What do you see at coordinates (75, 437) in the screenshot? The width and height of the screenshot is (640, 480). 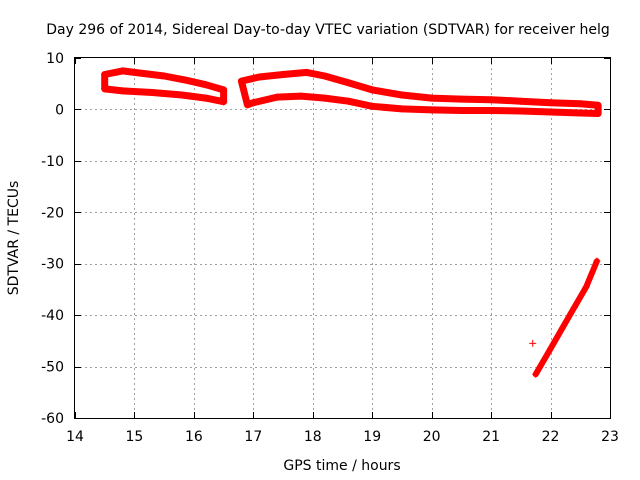 I see `x-tick-label: 14` at bounding box center [75, 437].